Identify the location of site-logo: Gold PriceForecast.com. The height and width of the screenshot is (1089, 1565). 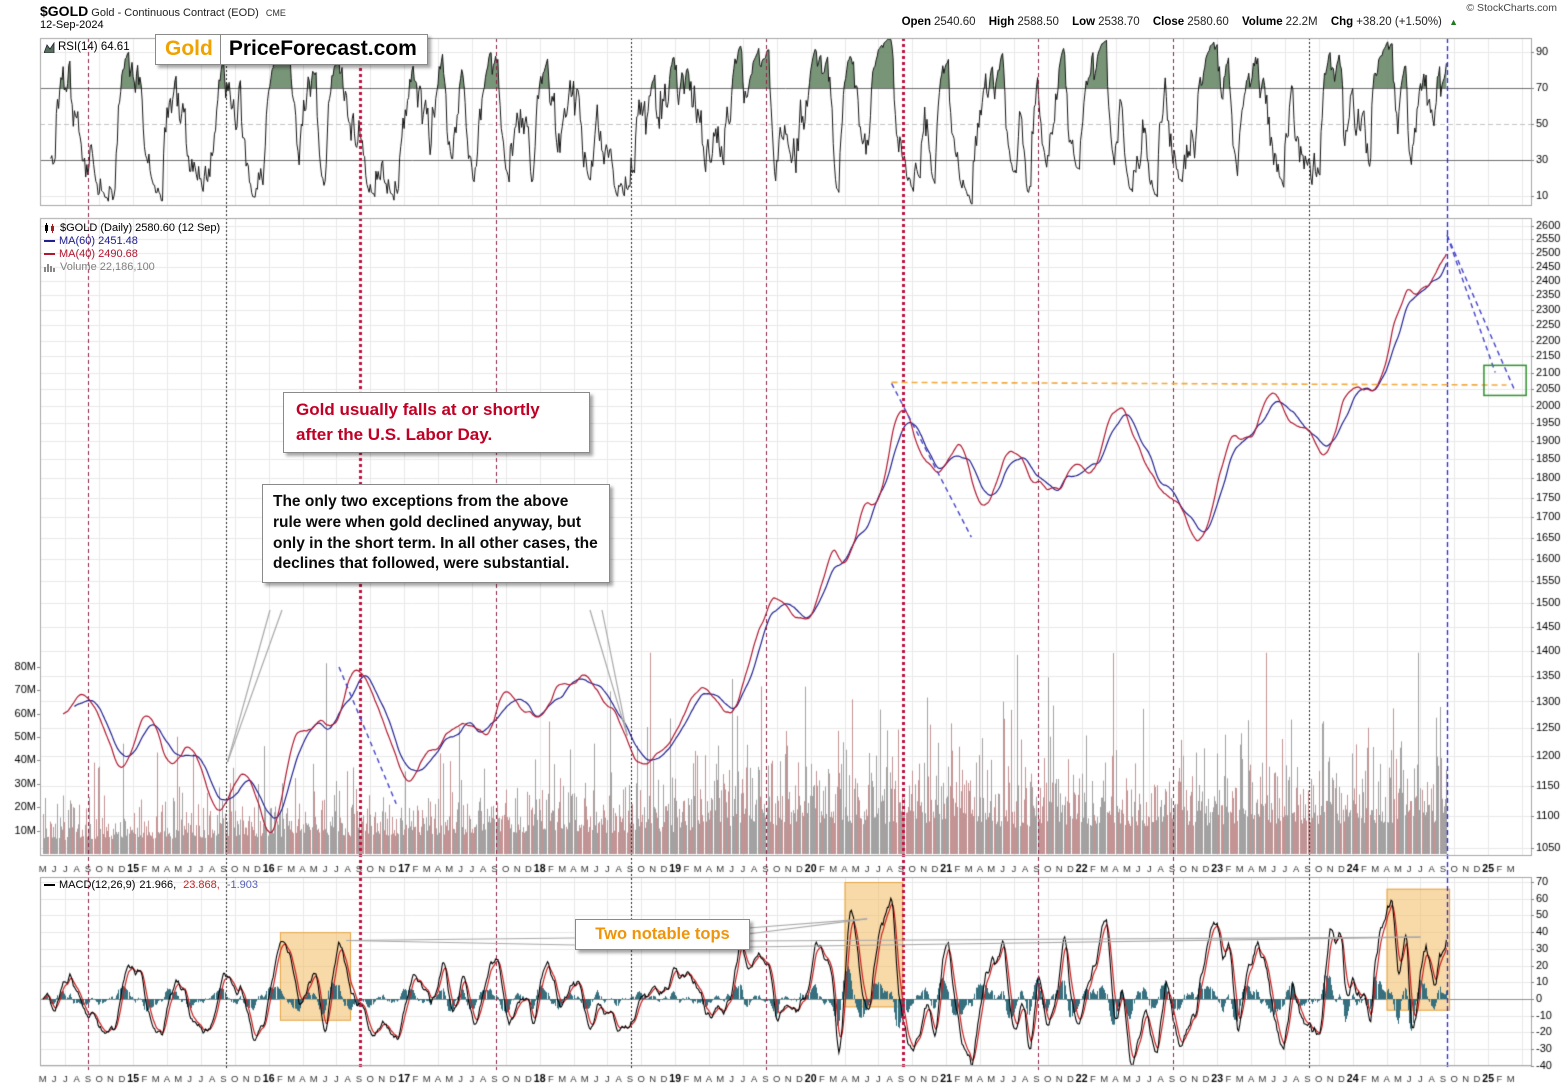
(291, 49).